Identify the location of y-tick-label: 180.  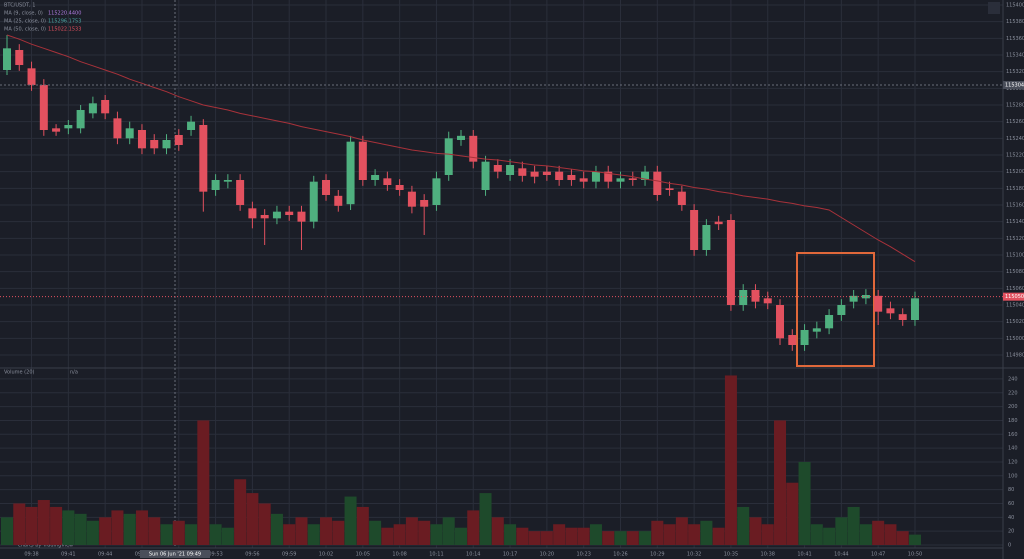
(1013, 421).